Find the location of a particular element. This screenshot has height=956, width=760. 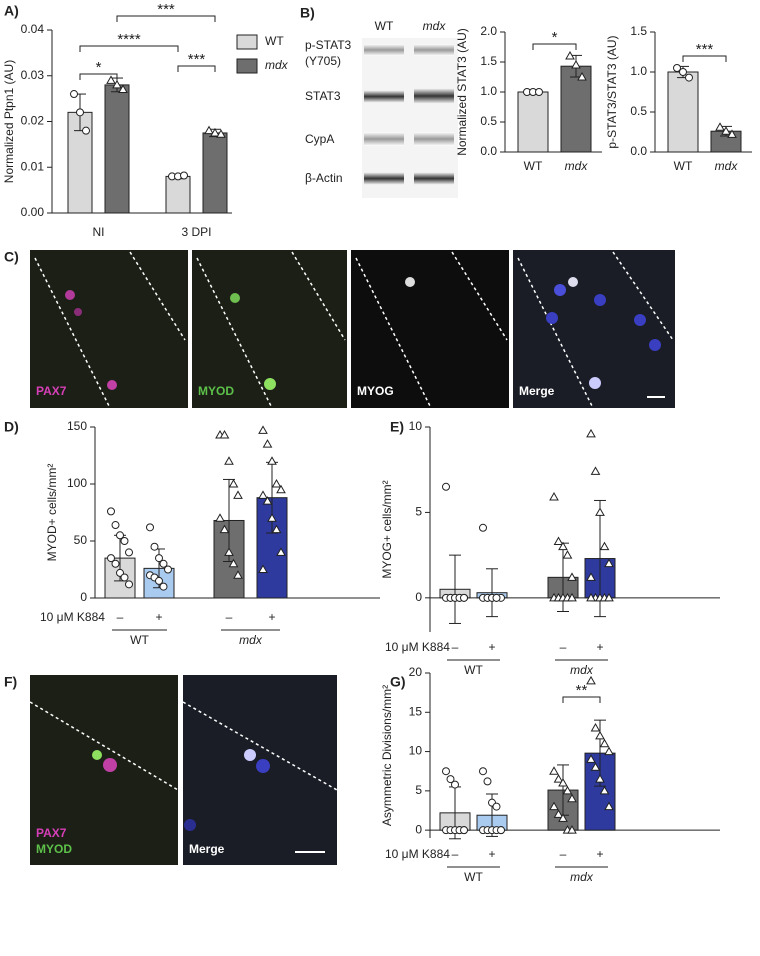

bar is located at coordinates (683, 112).